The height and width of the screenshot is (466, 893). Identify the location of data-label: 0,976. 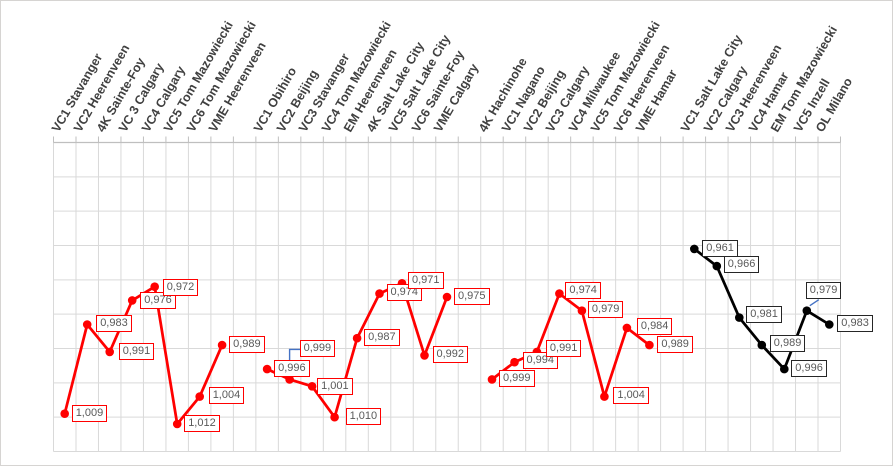
(158, 301).